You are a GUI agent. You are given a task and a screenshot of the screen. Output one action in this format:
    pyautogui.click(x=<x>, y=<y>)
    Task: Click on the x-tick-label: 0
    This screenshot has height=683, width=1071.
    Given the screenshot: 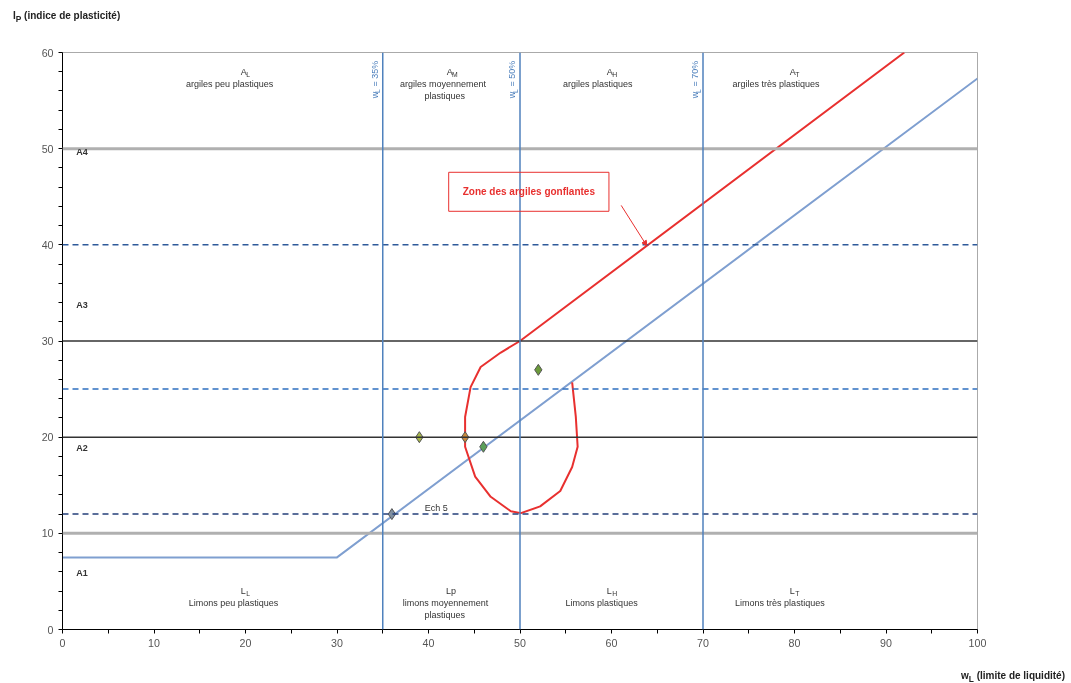 What is the action you would take?
    pyautogui.click(x=62, y=642)
    